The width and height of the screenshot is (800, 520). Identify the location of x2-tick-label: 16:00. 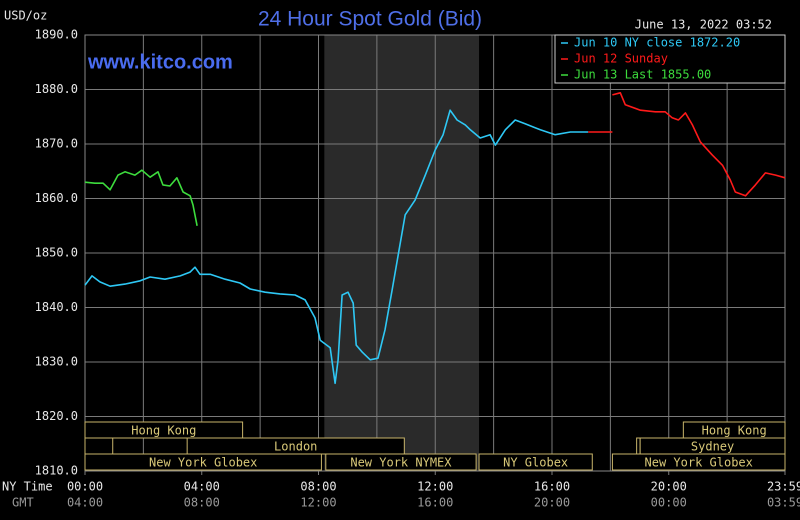
(435, 503).